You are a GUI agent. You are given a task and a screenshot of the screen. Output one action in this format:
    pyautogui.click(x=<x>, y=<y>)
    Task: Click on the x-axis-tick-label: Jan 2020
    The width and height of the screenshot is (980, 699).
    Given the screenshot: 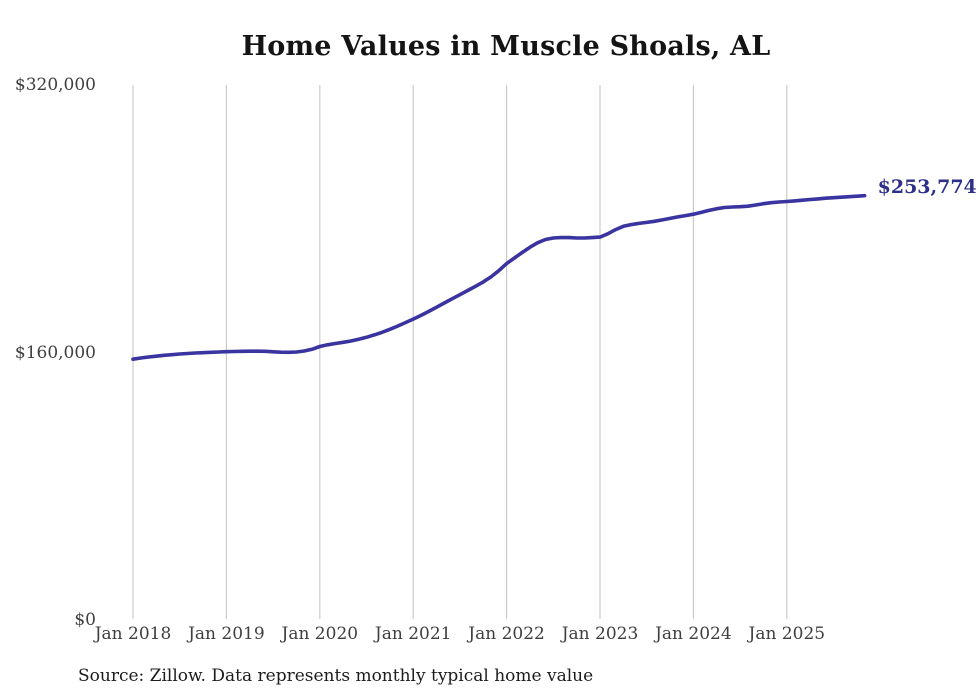 What is the action you would take?
    pyautogui.click(x=320, y=634)
    